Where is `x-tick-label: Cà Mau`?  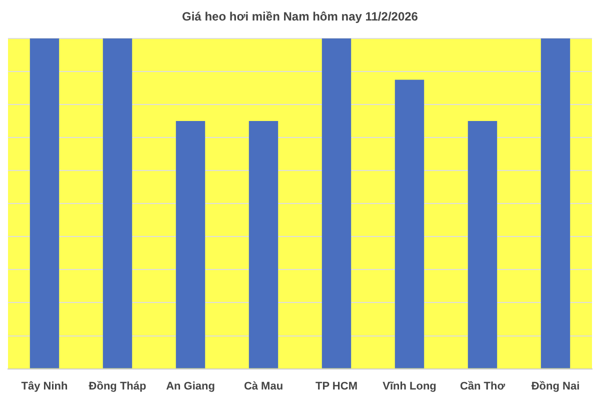
x-tick-label: Cà Mau is located at coordinates (264, 386).